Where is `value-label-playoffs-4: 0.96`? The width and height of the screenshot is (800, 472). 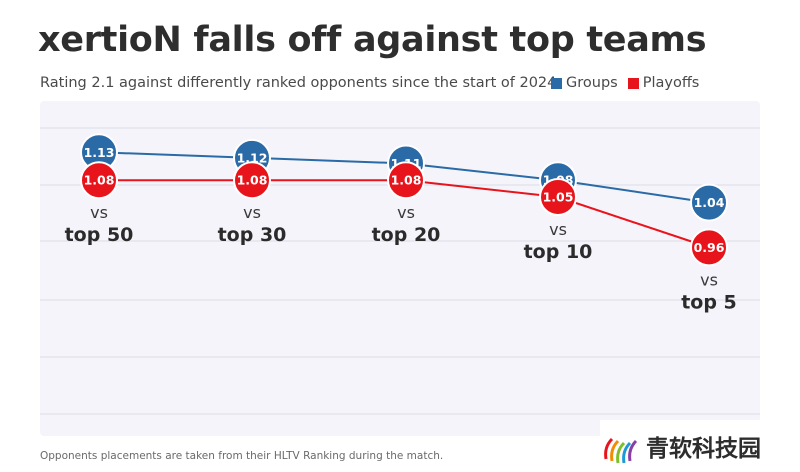
value-label-playoffs-4: 0.96 is located at coordinates (709, 247).